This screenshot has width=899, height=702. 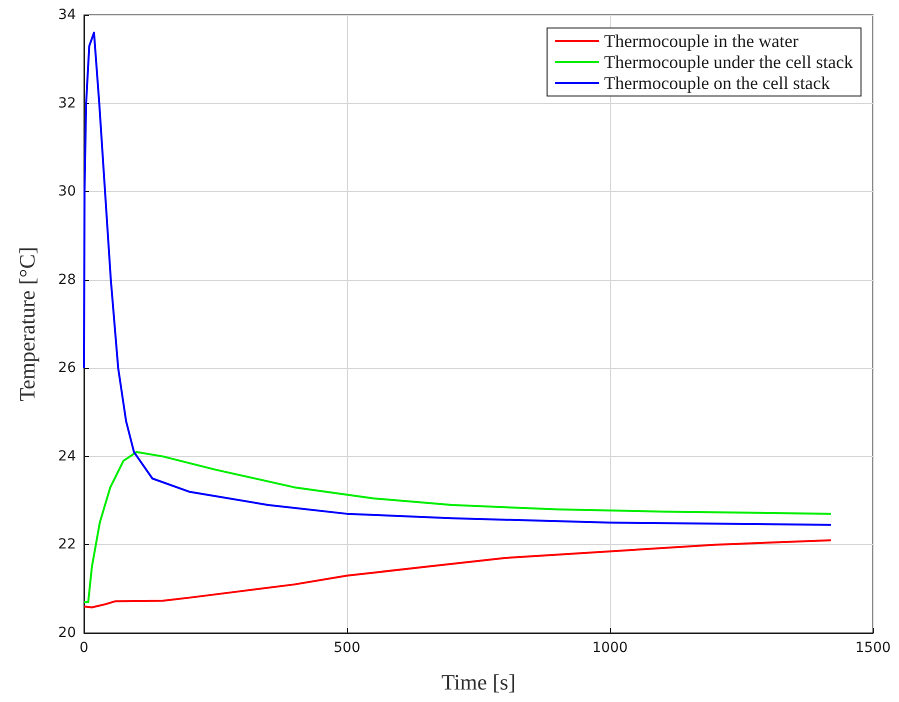 What do you see at coordinates (67, 192) in the screenshot?
I see `y-tick-label: 30` at bounding box center [67, 192].